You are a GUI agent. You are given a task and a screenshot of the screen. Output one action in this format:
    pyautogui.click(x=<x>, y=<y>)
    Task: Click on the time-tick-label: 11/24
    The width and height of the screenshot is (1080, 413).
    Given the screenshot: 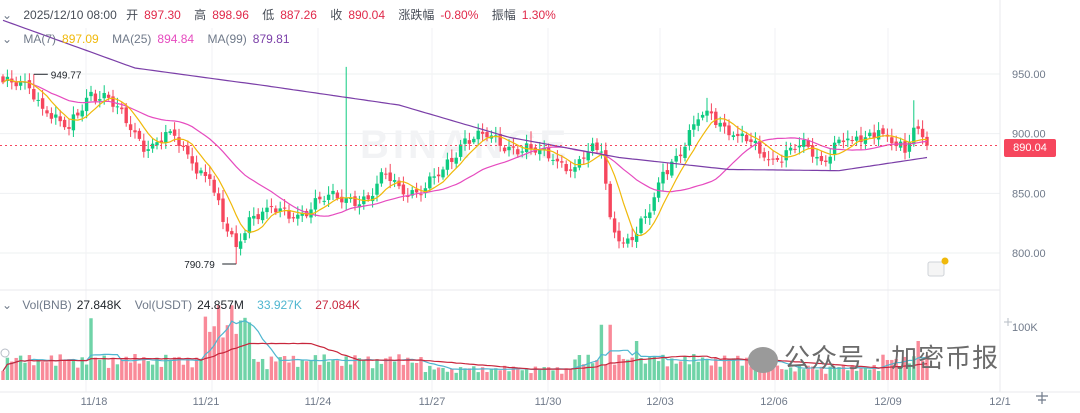 What is the action you would take?
    pyautogui.click(x=318, y=402)
    